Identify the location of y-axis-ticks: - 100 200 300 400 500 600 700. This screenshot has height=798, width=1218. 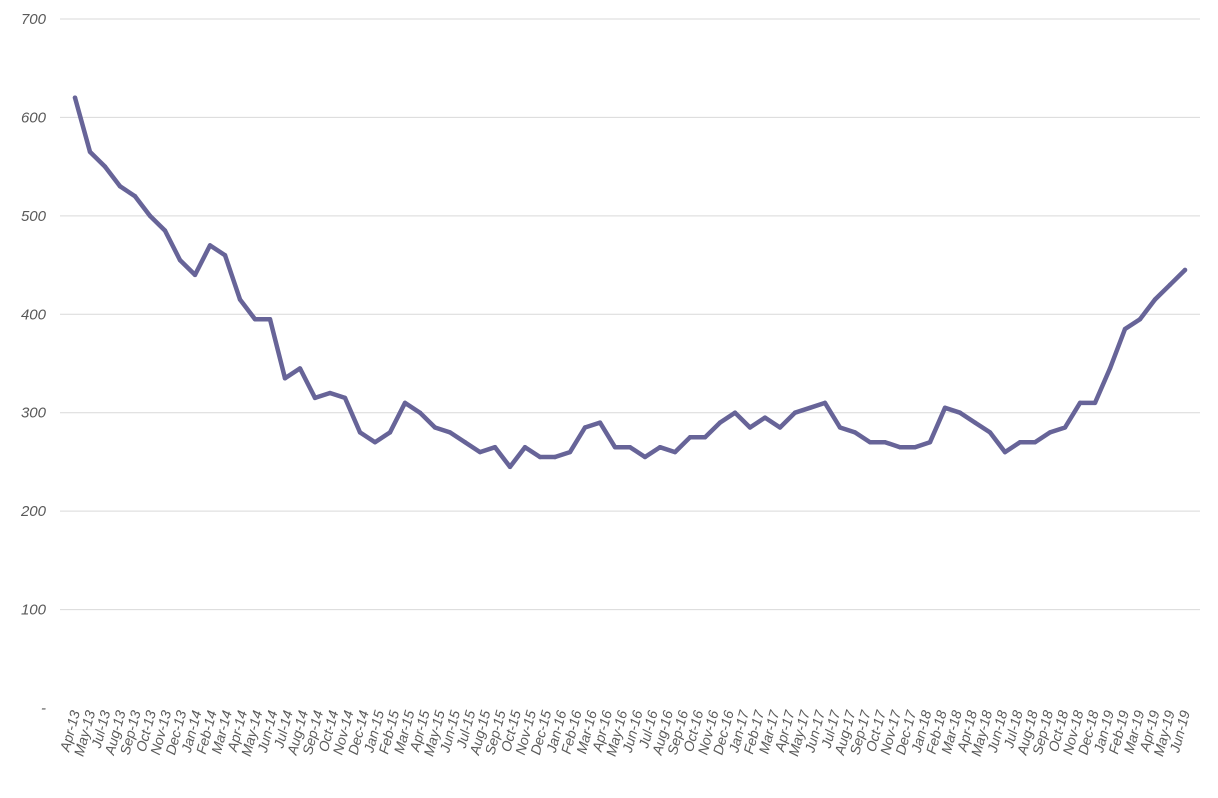
(33, 364).